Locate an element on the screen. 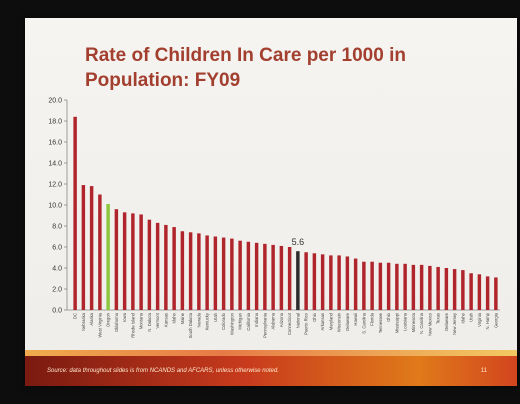 This screenshot has width=520, height=404. x-tick-label: Mississippi is located at coordinates (396, 323).